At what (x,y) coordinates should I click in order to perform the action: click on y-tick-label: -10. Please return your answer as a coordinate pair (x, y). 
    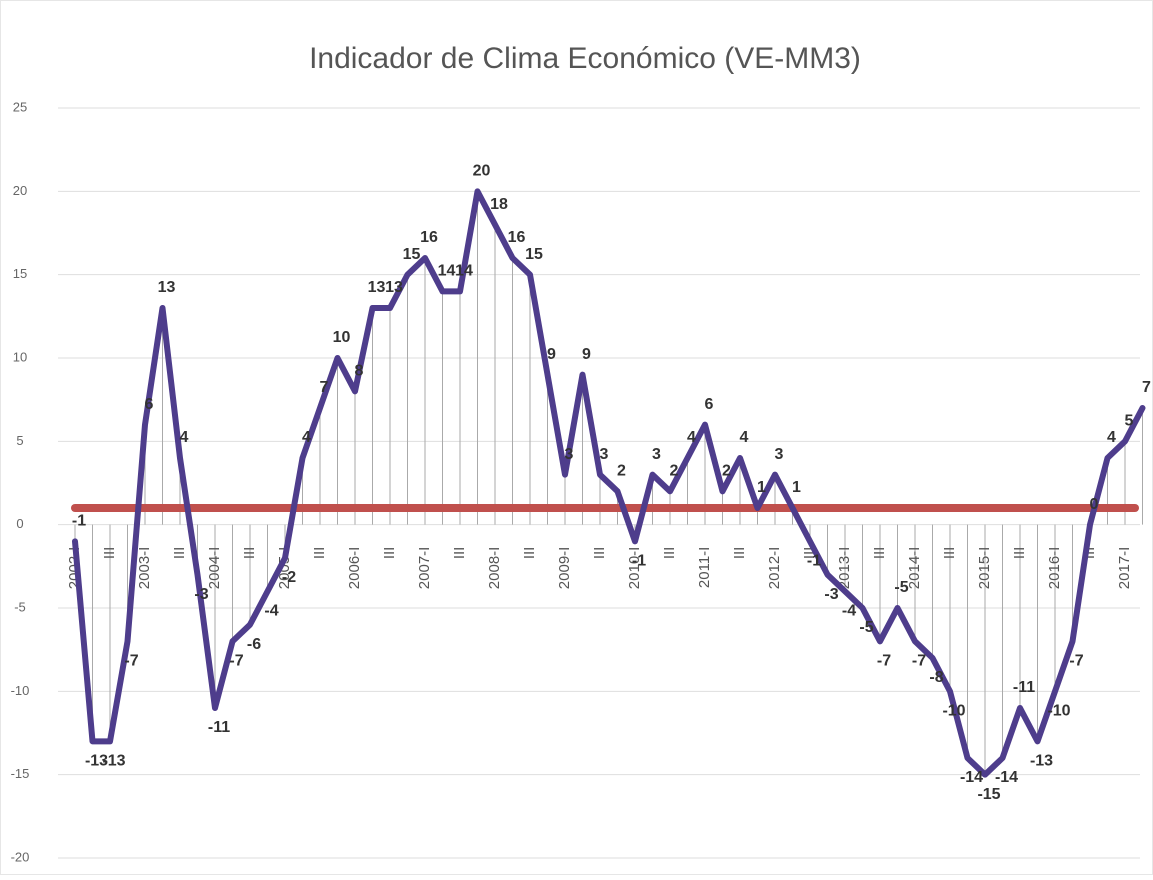
    Looking at the image, I should click on (20, 690).